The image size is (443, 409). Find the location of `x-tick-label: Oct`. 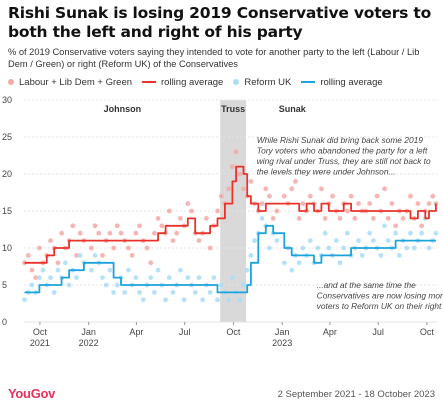

x-tick-label: Oct is located at coordinates (40, 332).